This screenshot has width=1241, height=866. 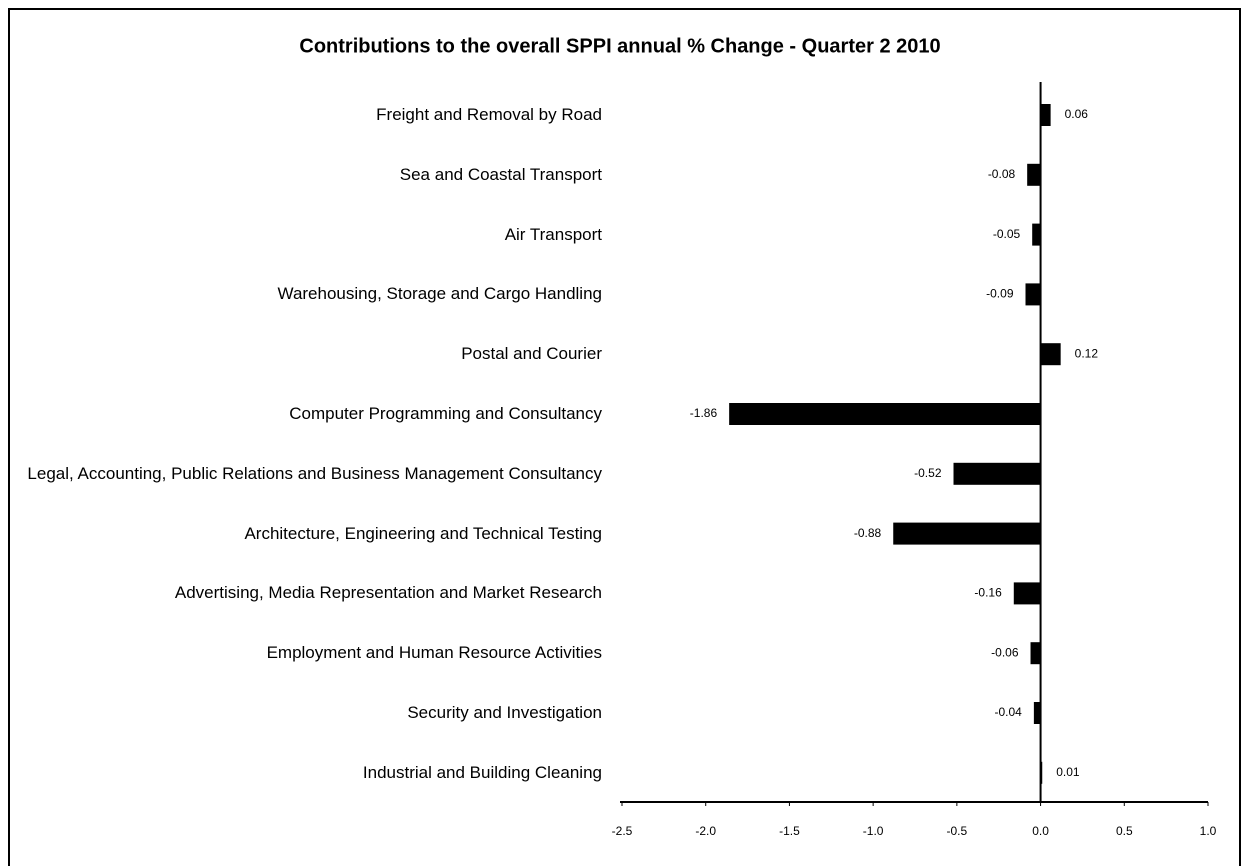 I want to click on value-label: -0.05, so click(x=1007, y=234).